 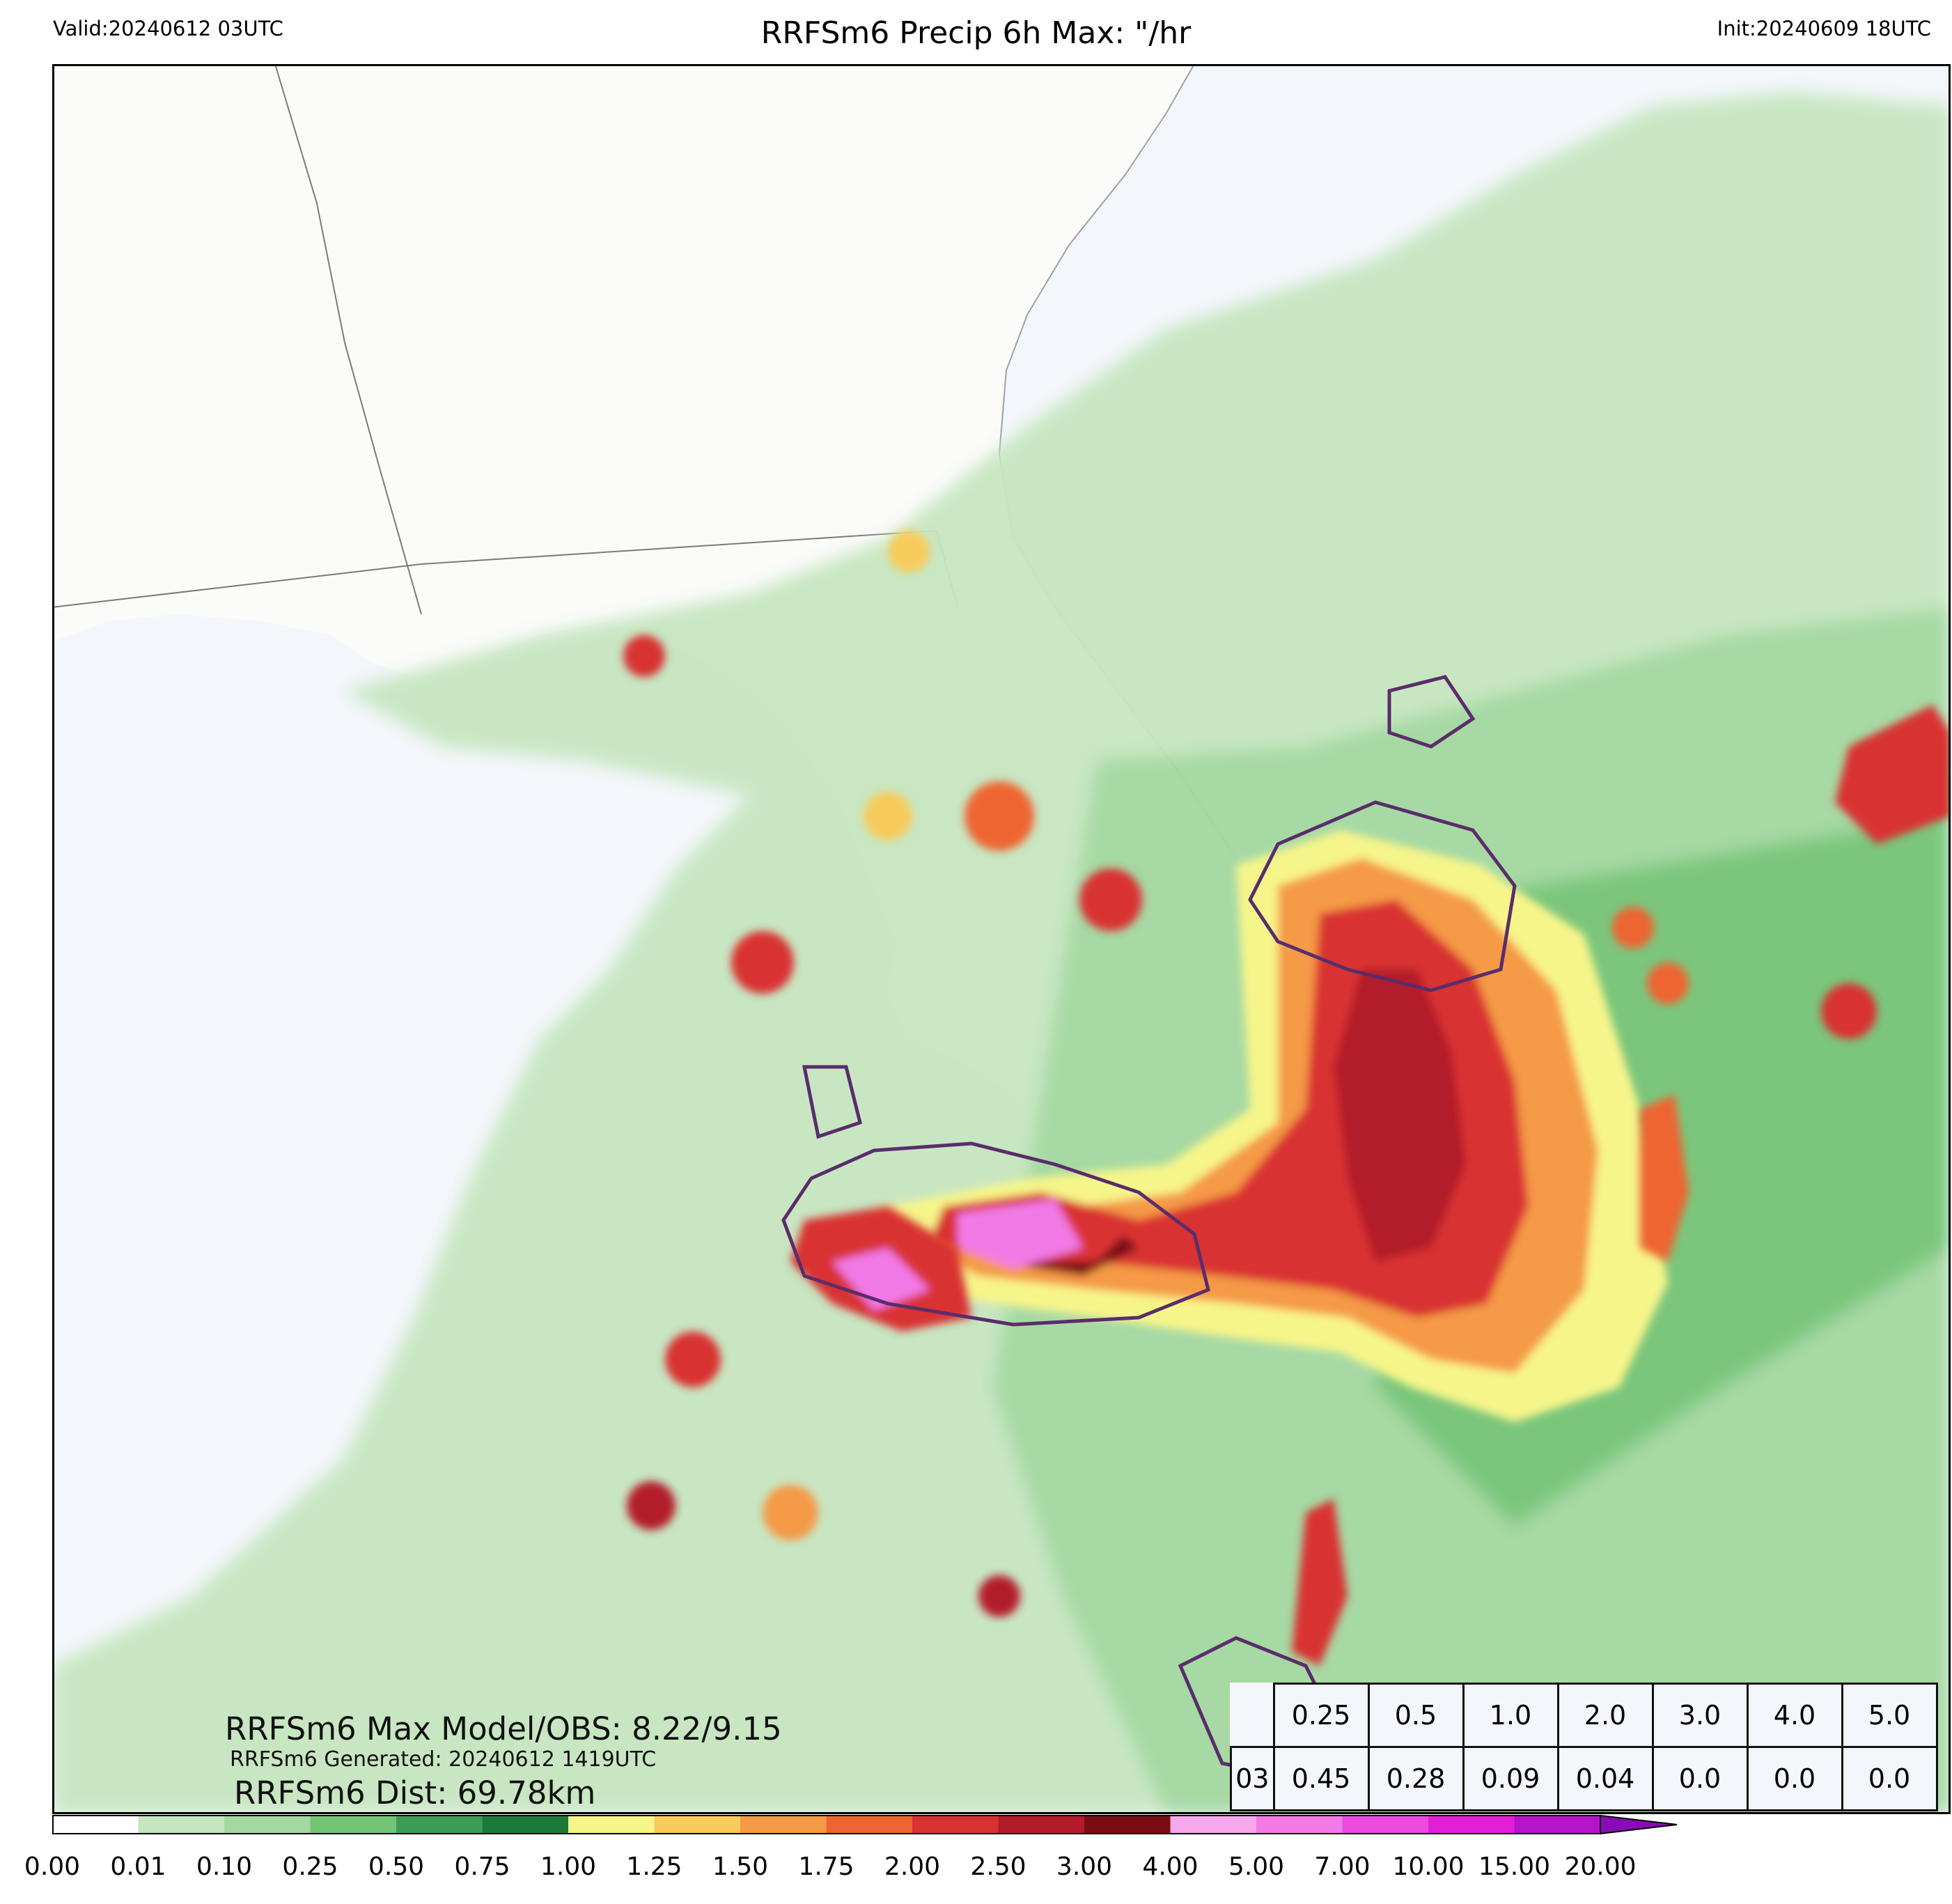 What do you see at coordinates (1700, 1715) in the screenshot?
I see `threshold-cell: 3.0` at bounding box center [1700, 1715].